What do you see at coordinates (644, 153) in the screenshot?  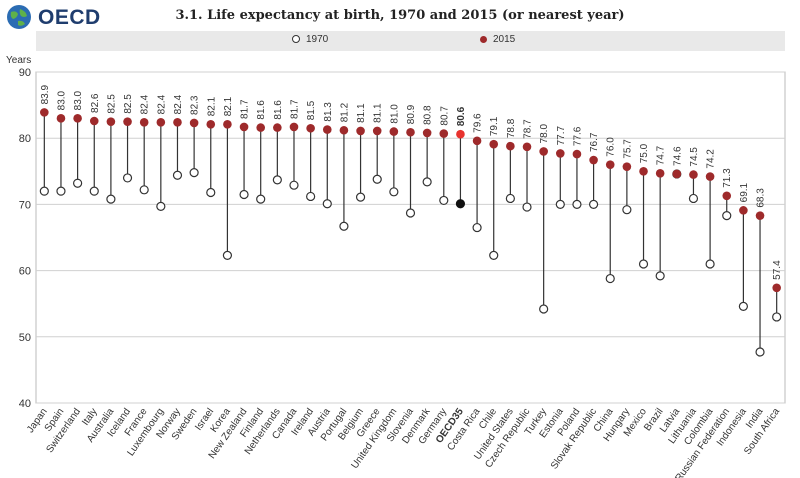 I see `data-label-36: 75.0` at bounding box center [644, 153].